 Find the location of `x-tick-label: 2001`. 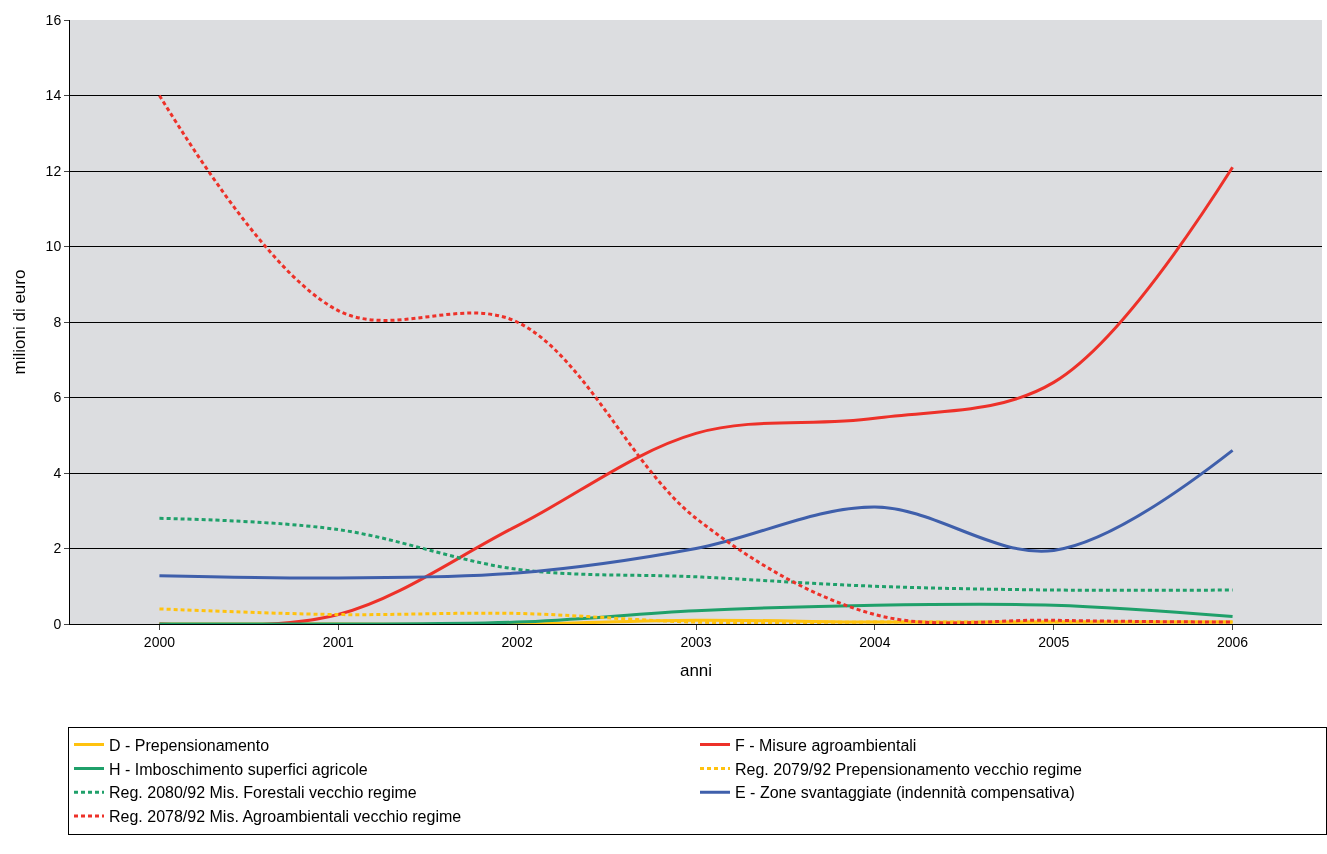

x-tick-label: 2001 is located at coordinates (338, 641).